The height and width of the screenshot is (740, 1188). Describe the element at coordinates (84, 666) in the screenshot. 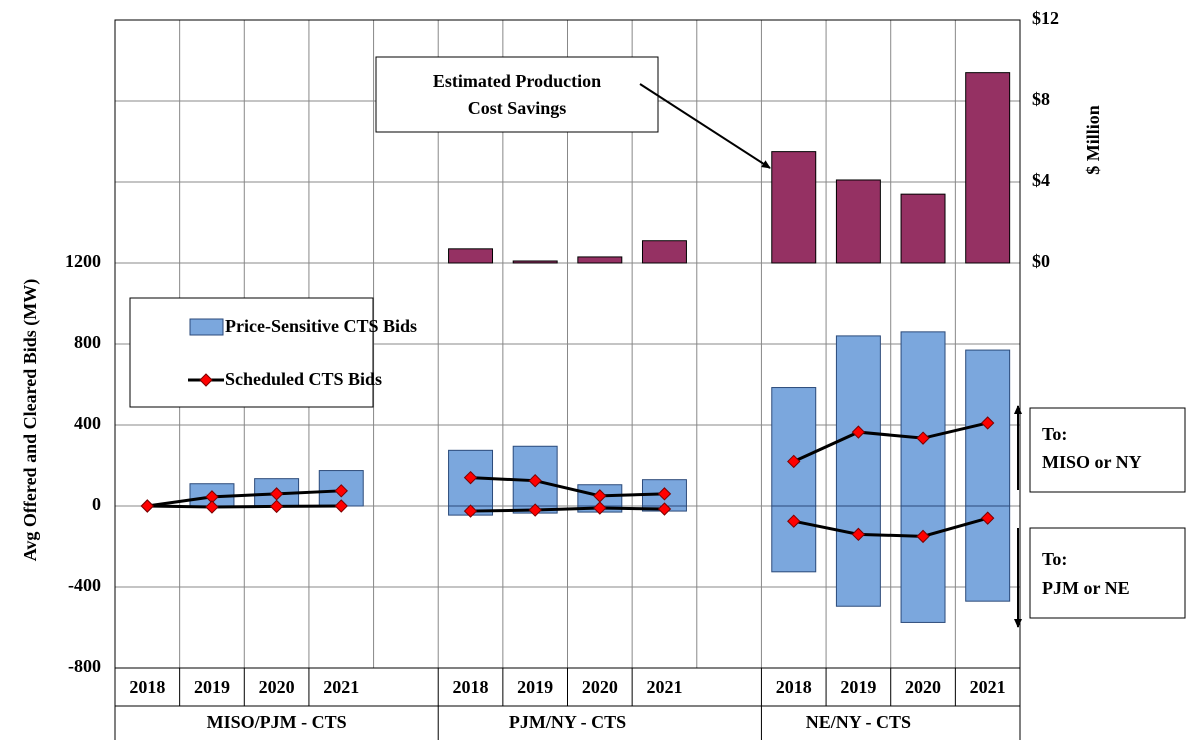

I see `y-tick-label: -800` at that location.